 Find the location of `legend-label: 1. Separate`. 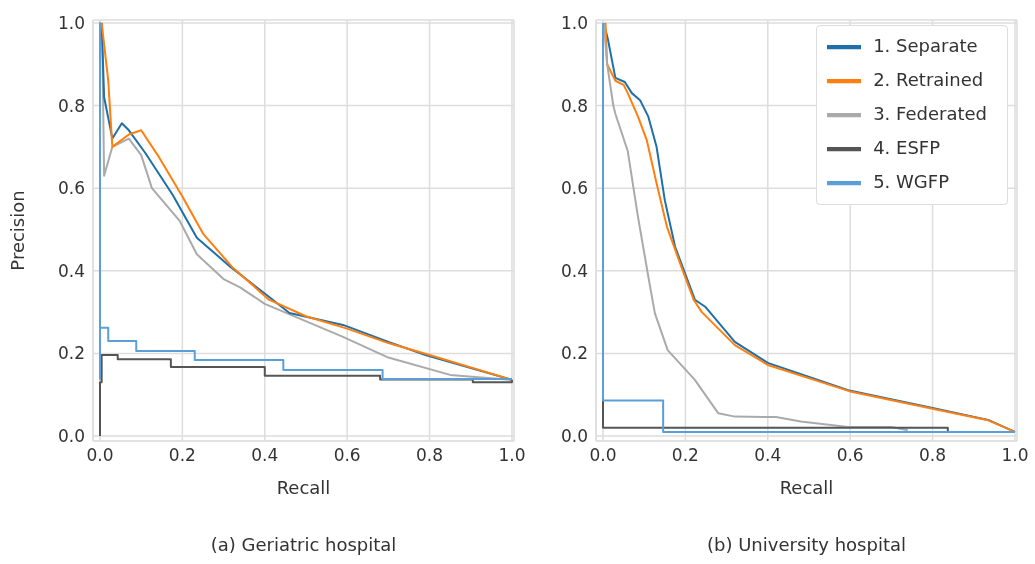

legend-label: 1. Separate is located at coordinates (925, 45).